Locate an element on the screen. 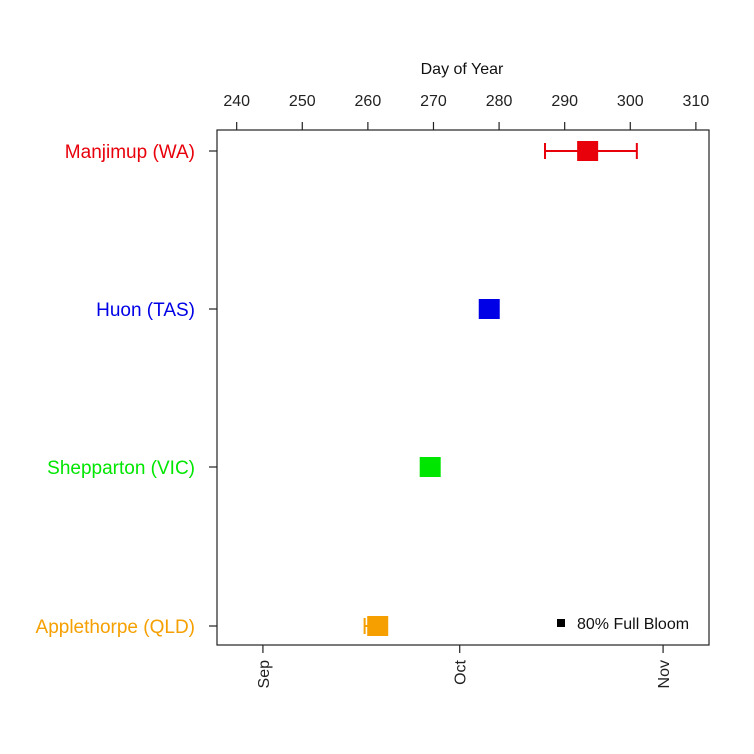 The width and height of the screenshot is (754, 754). top-tick-label: 260 is located at coordinates (368, 101).